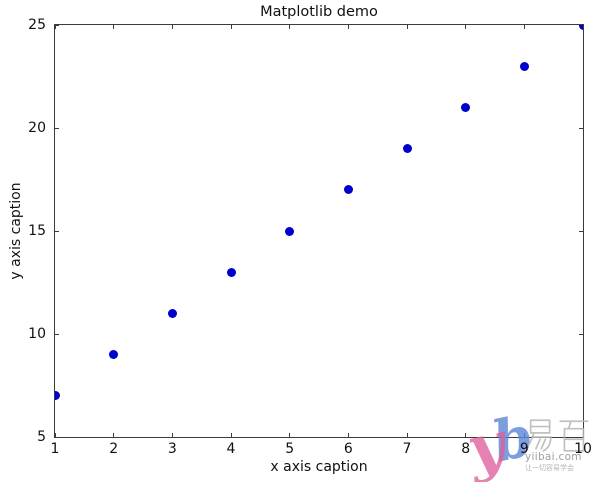 The width and height of the screenshot is (600, 482). What do you see at coordinates (319, 12) in the screenshot?
I see `chart-title: Matplotlib demo` at bounding box center [319, 12].